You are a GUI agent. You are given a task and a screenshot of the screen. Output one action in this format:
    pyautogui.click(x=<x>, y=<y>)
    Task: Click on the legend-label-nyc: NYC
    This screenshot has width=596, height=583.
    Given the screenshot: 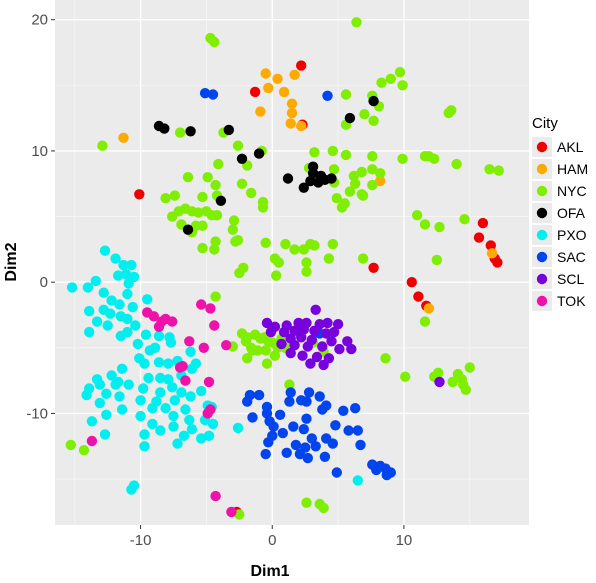 What is the action you would take?
    pyautogui.click(x=572, y=191)
    